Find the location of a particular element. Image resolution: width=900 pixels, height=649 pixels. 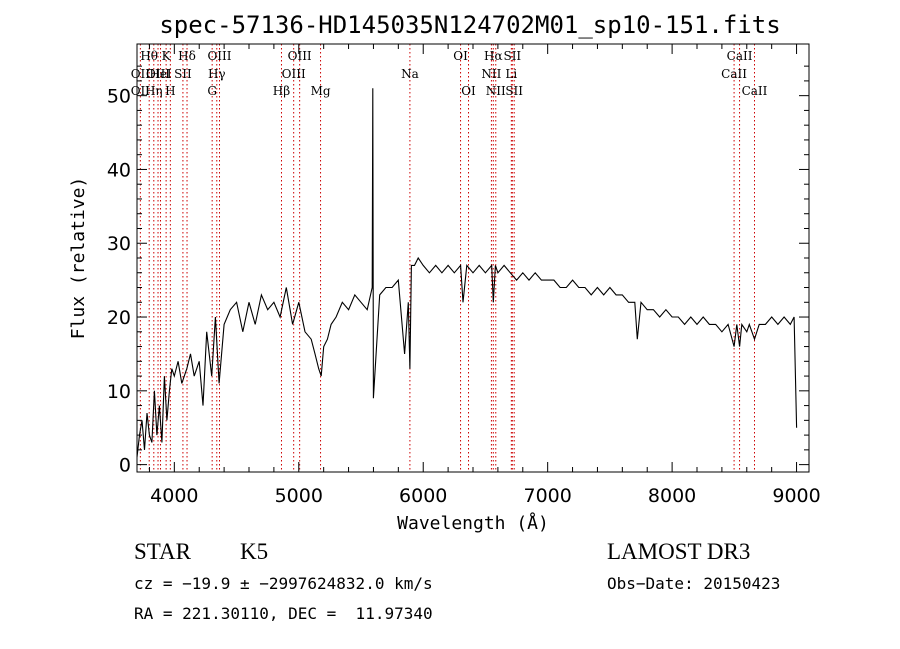

y-tick-label: 0 is located at coordinates (125, 466).